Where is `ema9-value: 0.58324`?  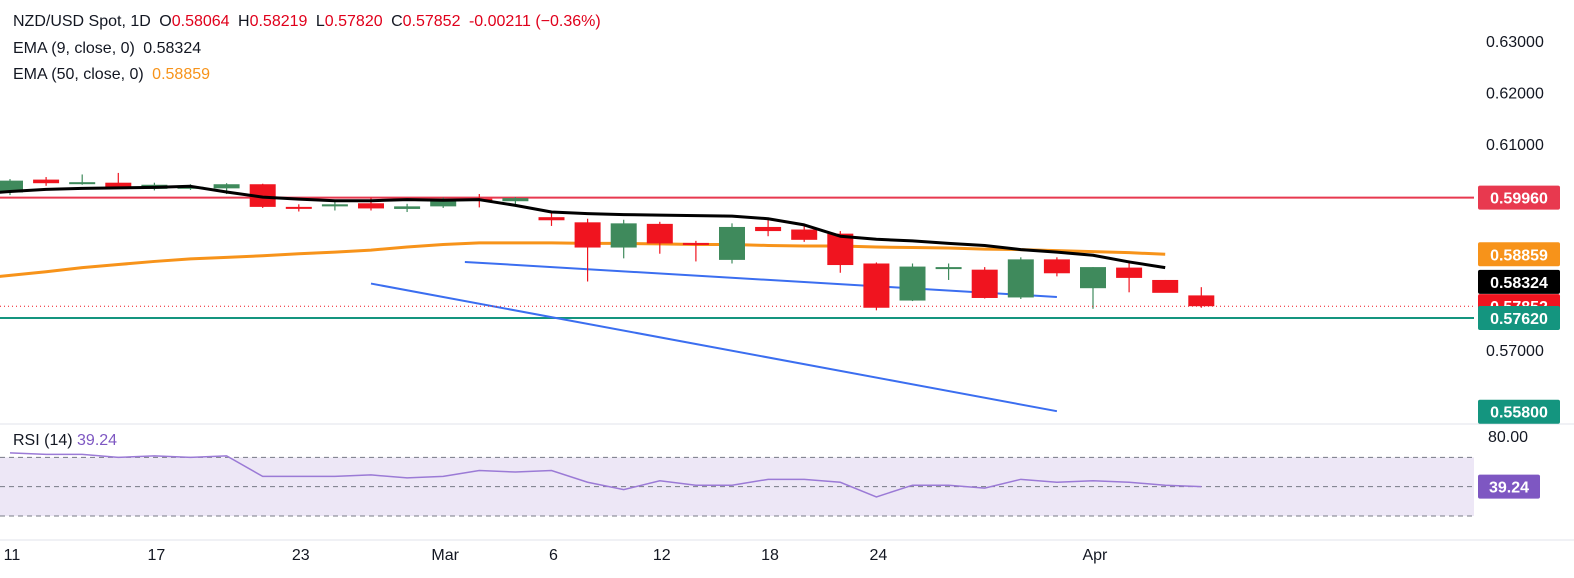
ema9-value: 0.58324 is located at coordinates (172, 48).